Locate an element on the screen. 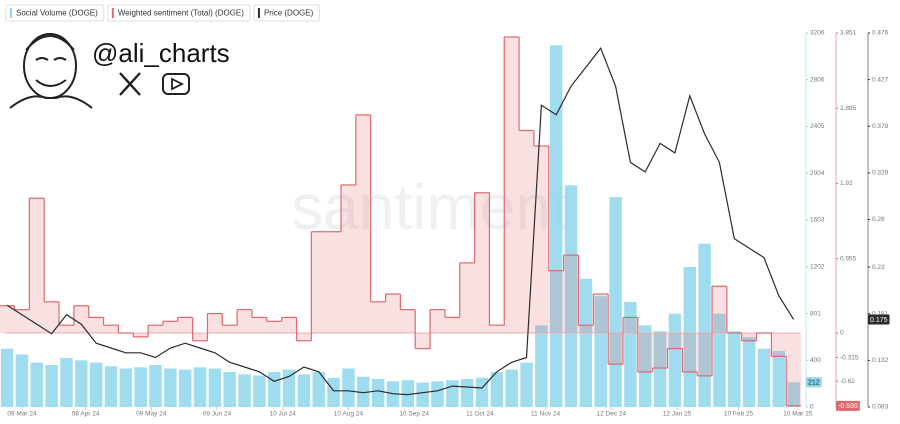 The height and width of the screenshot is (424, 900). y-tick-label: 2405 is located at coordinates (817, 126).